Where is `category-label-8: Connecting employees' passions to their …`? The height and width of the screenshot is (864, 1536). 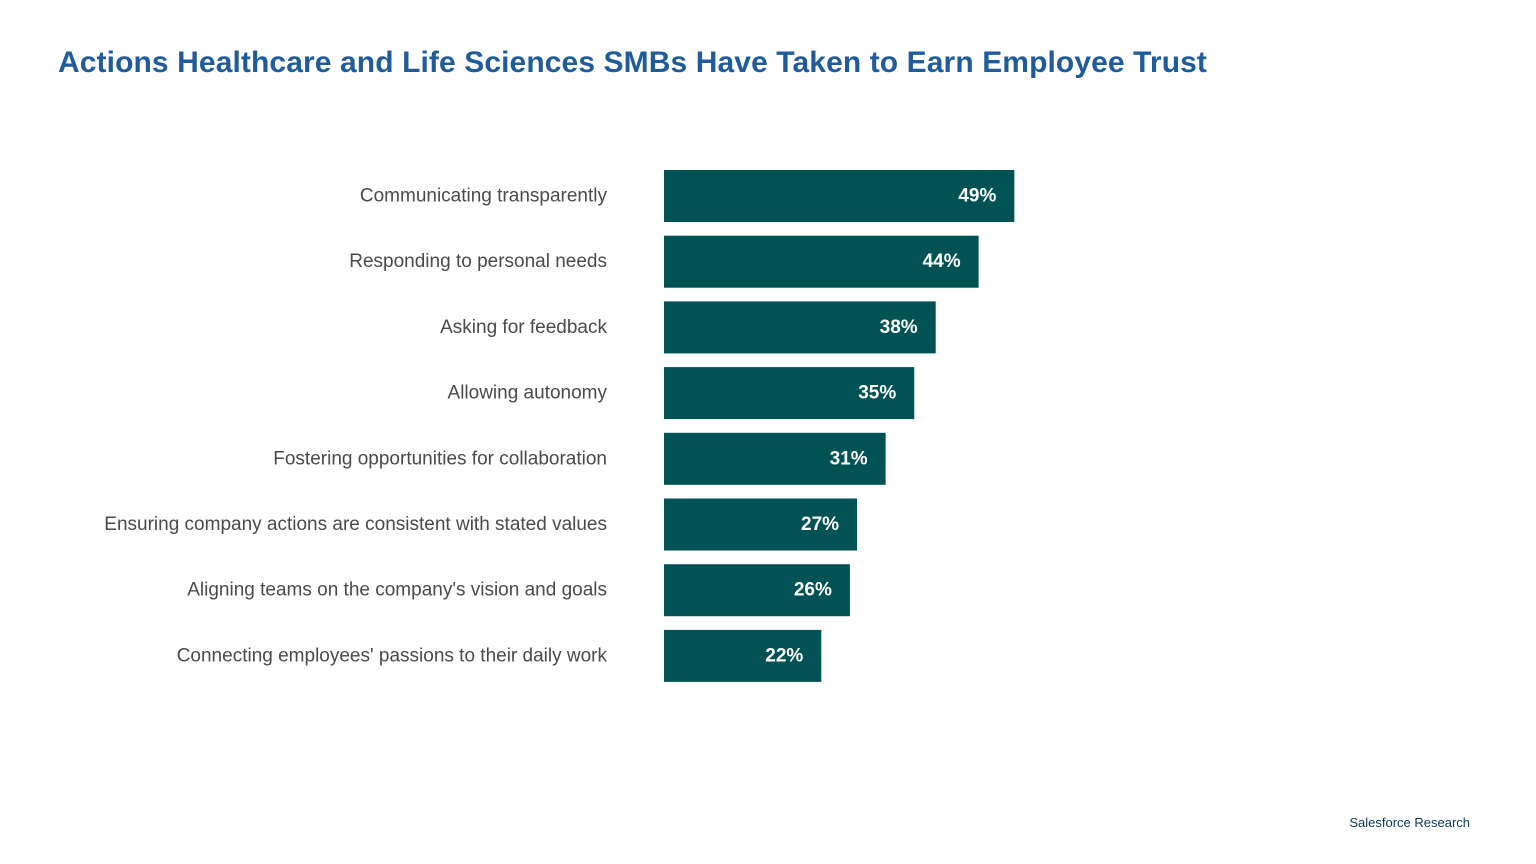
category-label-8: Connecting employees' passions to their … is located at coordinates (392, 655).